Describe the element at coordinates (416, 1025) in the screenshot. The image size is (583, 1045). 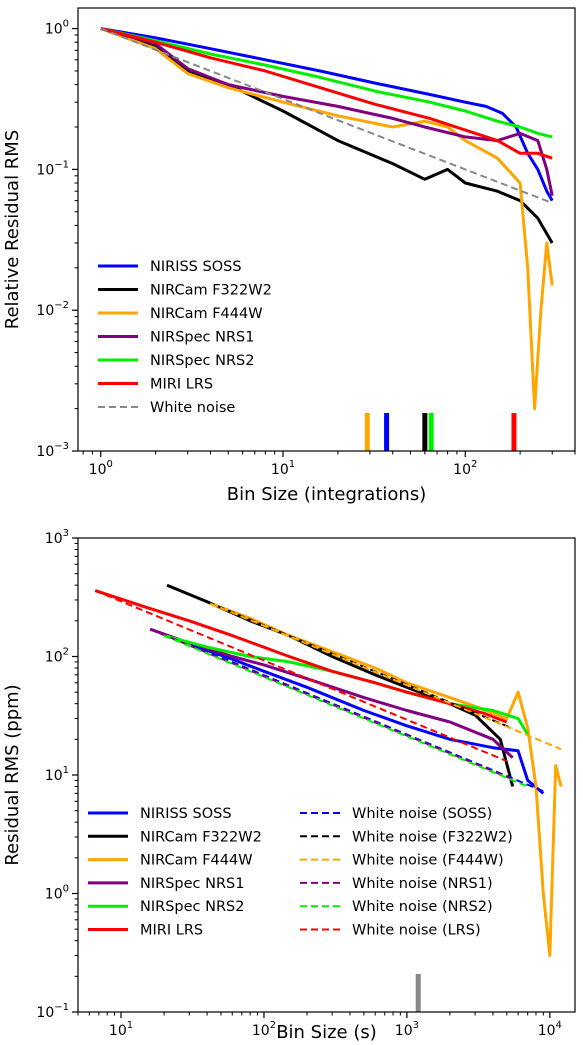
I see `x-tick-exp: 3` at that location.